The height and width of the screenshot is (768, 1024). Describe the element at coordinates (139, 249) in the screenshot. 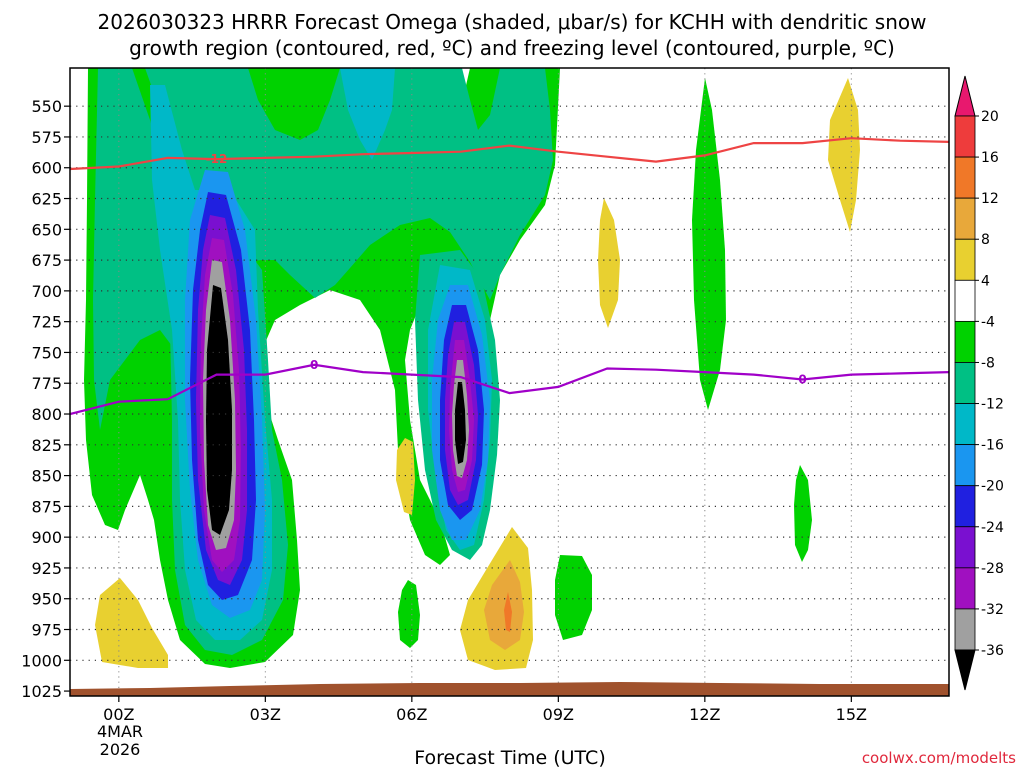

I see `omega-region-m8b` at that location.